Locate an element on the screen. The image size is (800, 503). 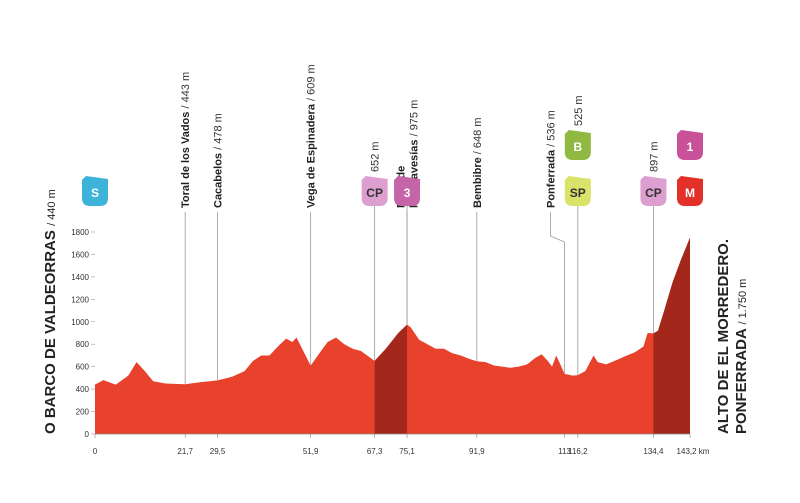
marker-elevation: 652 m is located at coordinates (376, 156).